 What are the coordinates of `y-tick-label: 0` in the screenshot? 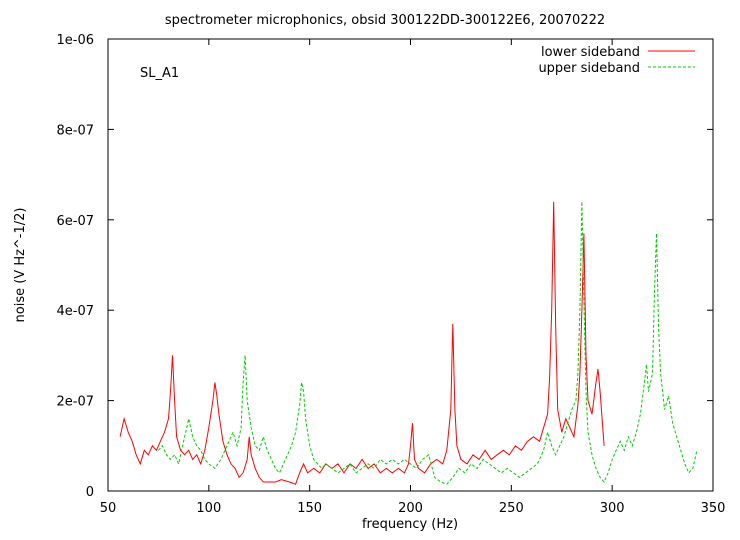 It's located at (90, 492).